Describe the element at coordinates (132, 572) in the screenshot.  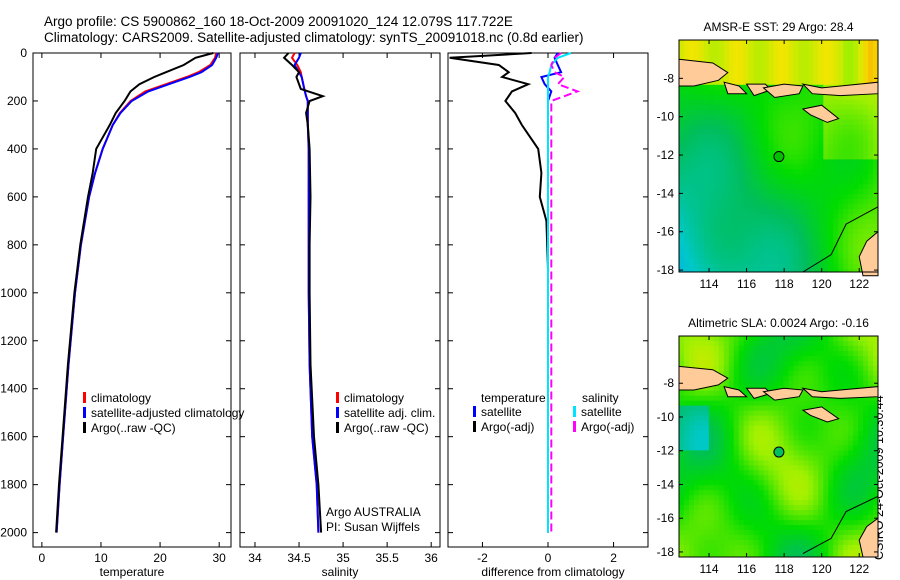
I see `x-axis-label: temperature` at that location.